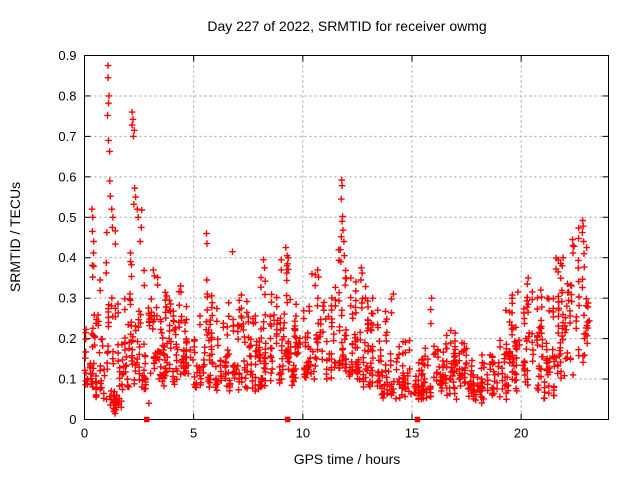 The height and width of the screenshot is (480, 640). Describe the element at coordinates (67, 257) in the screenshot. I see `y-tick-label: 0.4` at that location.